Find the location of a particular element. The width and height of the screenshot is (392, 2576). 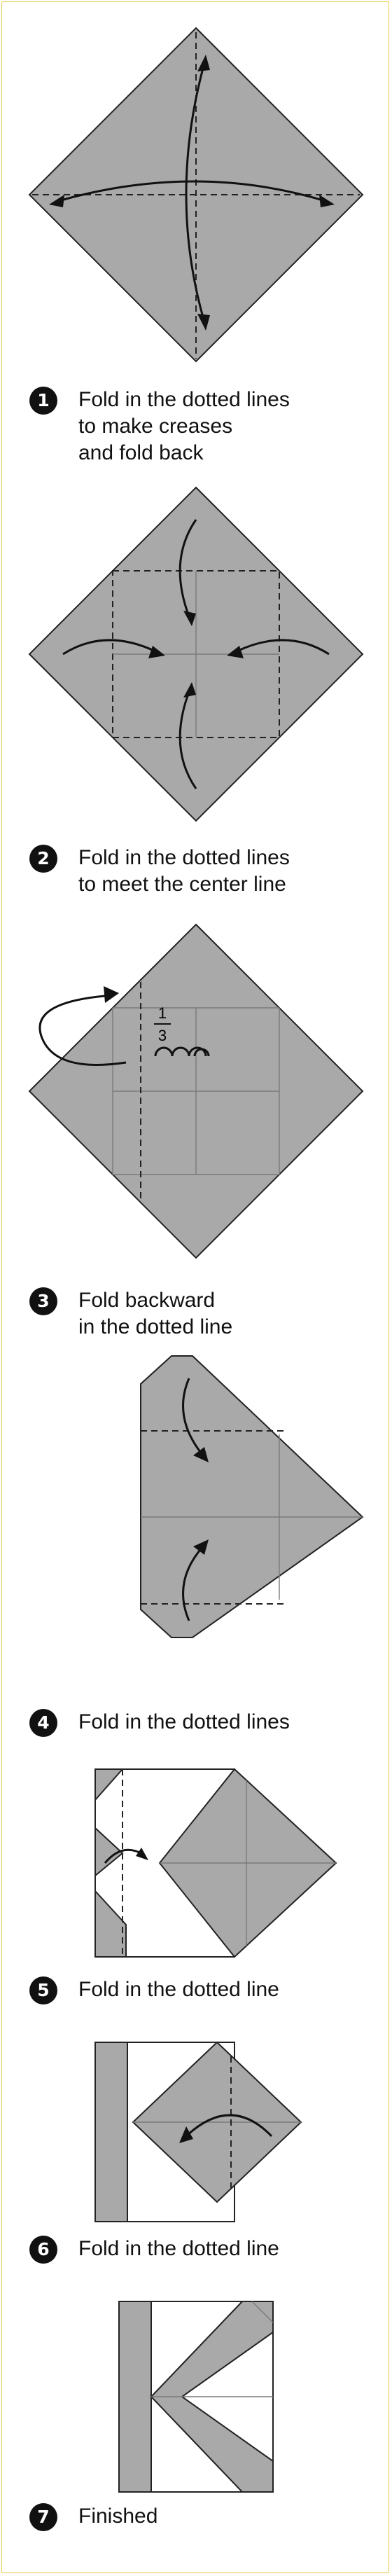

step-6: 6 Fold in the dotted line is located at coordinates (204, 2250).